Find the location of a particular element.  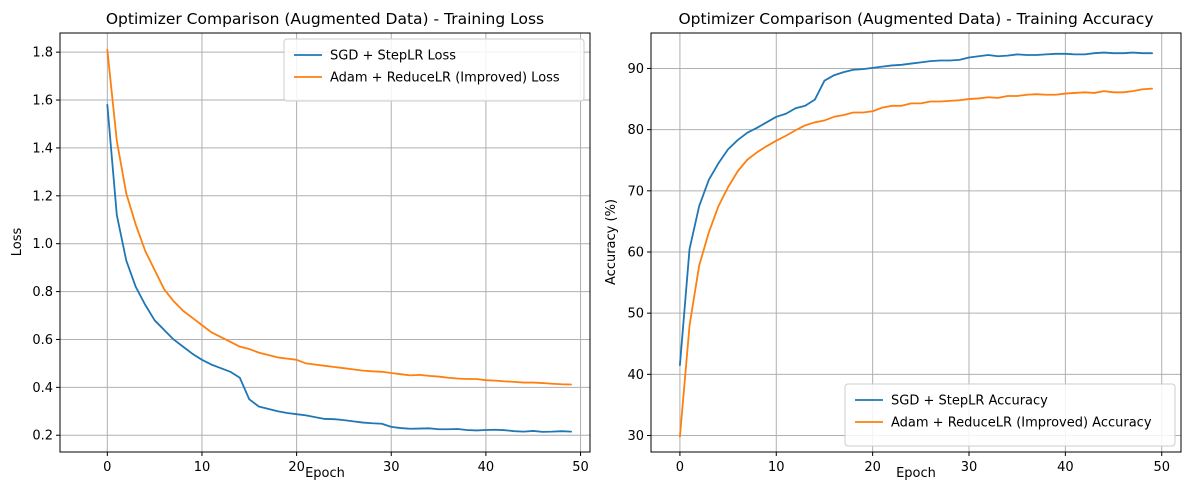

loss-x-tick-label: 0 is located at coordinates (107, 467).